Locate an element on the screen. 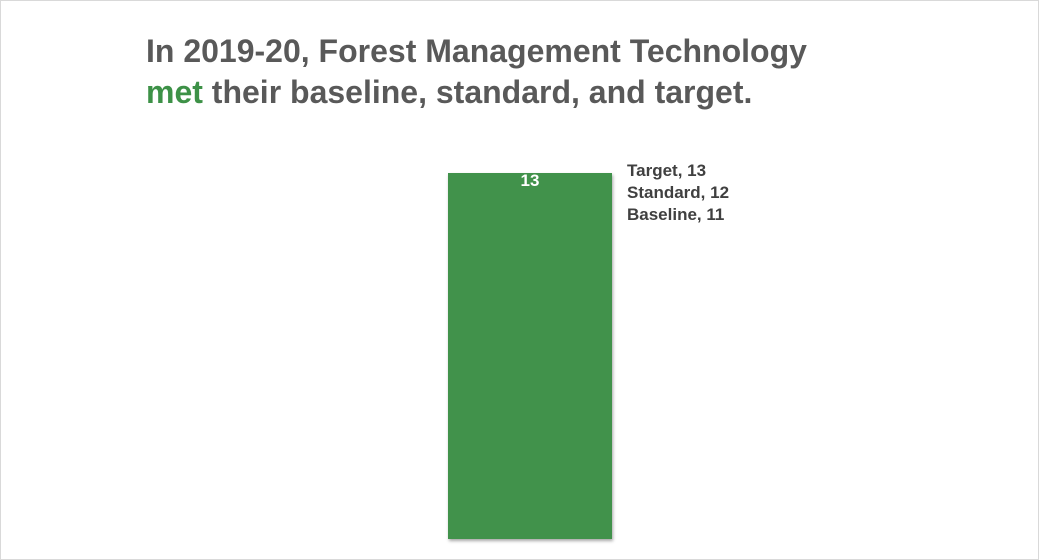  title-highlight-met: met is located at coordinates (174, 92).